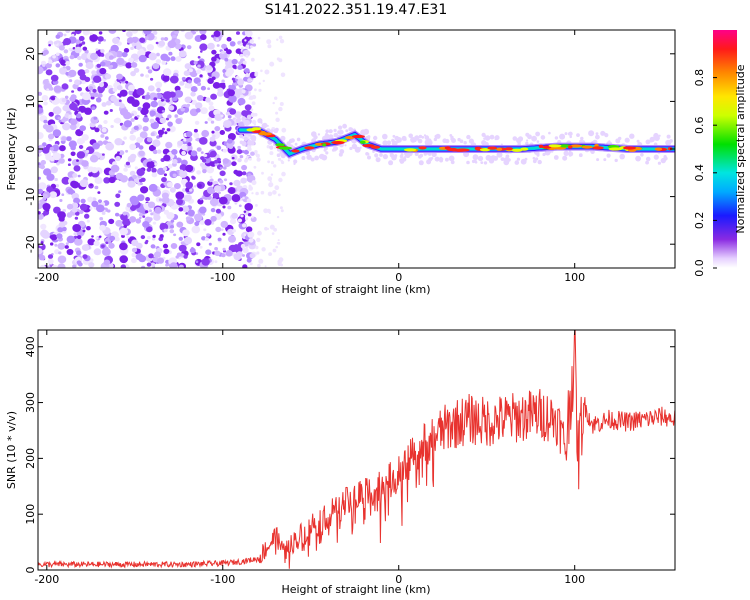 This screenshot has width=750, height=600. What do you see at coordinates (30, 244) in the screenshot?
I see `y-tick-label: -20` at bounding box center [30, 244].